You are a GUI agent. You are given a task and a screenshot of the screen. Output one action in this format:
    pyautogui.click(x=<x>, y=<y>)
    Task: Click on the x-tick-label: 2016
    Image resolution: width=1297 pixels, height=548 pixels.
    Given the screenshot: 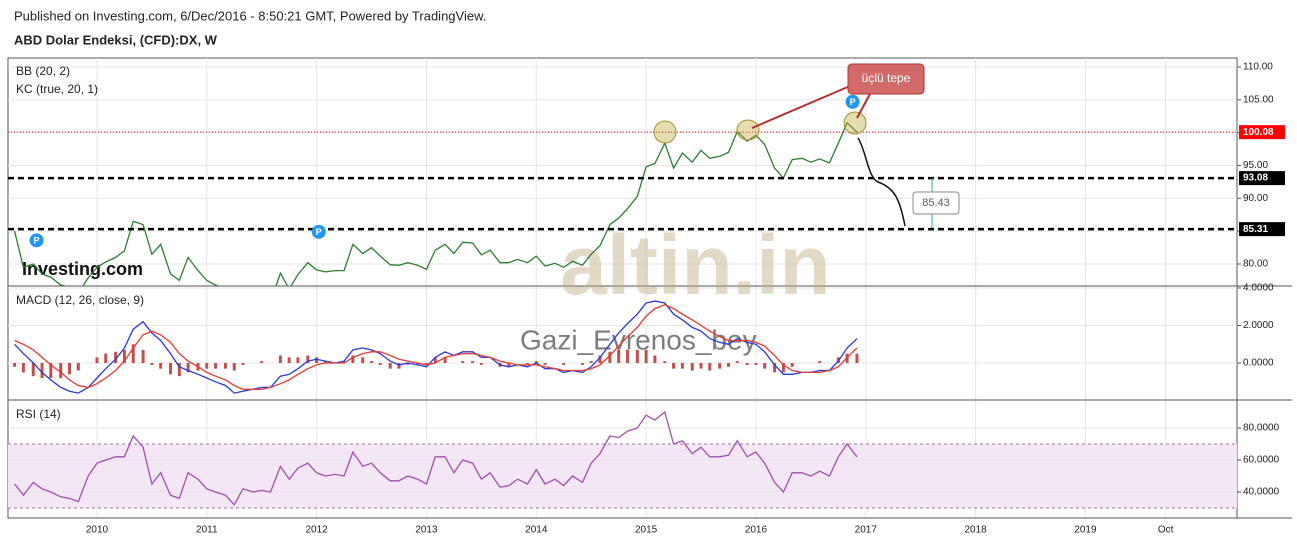 What is the action you would take?
    pyautogui.click(x=756, y=530)
    